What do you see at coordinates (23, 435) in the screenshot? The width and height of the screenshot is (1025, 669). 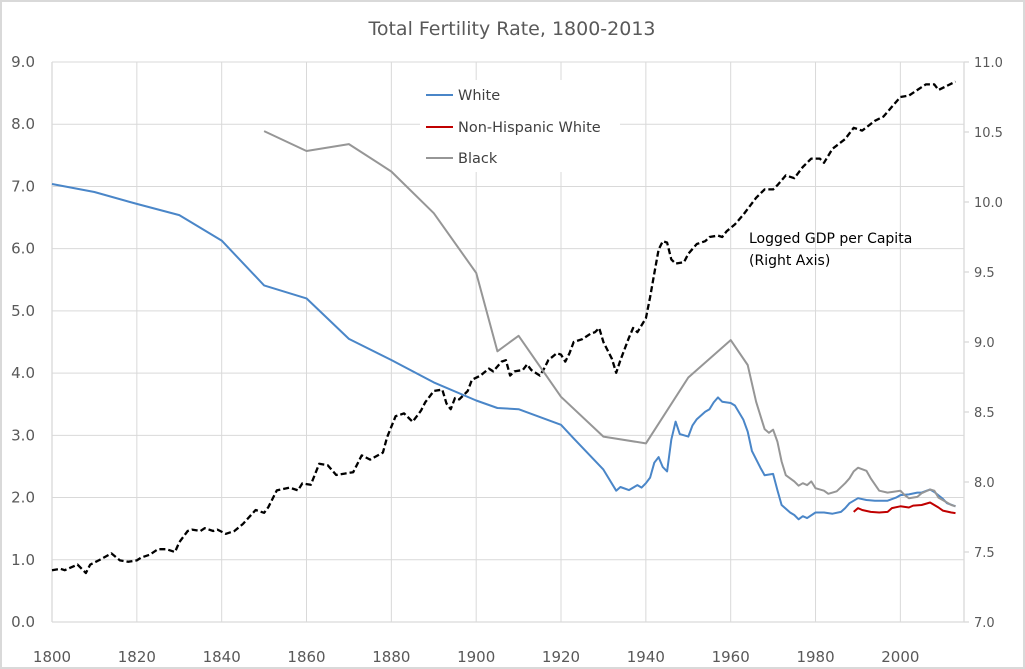 I see `y-tick-label: 3.0` at bounding box center [23, 435].